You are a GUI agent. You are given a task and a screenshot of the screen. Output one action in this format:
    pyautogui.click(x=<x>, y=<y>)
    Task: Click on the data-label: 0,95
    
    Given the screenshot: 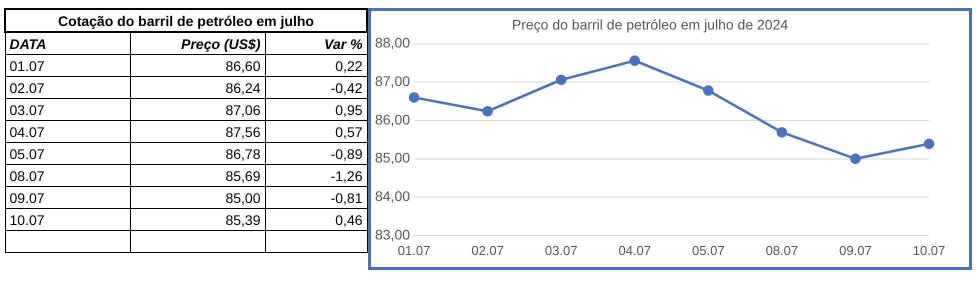 What is the action you would take?
    pyautogui.click(x=316, y=109)
    